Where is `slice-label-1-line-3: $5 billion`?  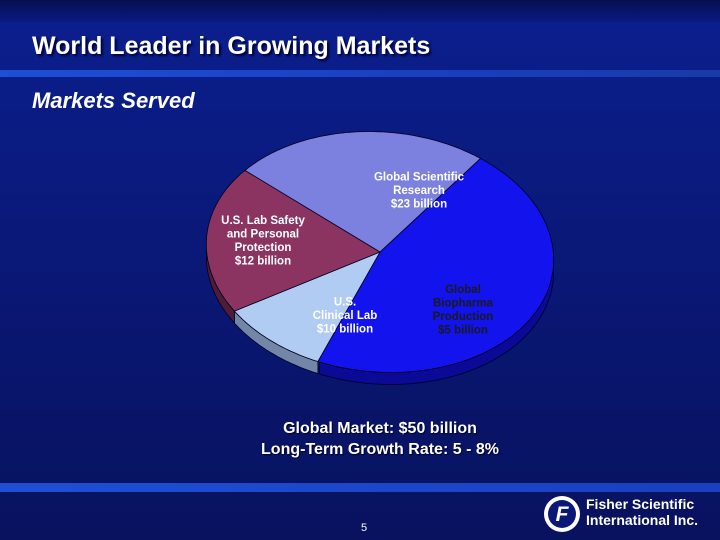
slice-label-1-line-3: $5 billion is located at coordinates (463, 330).